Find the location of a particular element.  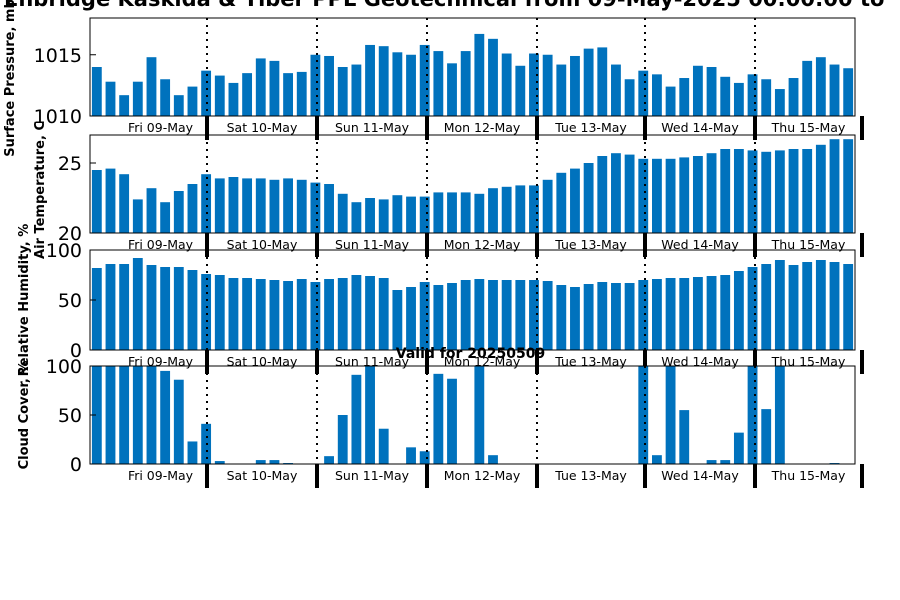

y-tick-label: 1010 is located at coordinates (58, 117).